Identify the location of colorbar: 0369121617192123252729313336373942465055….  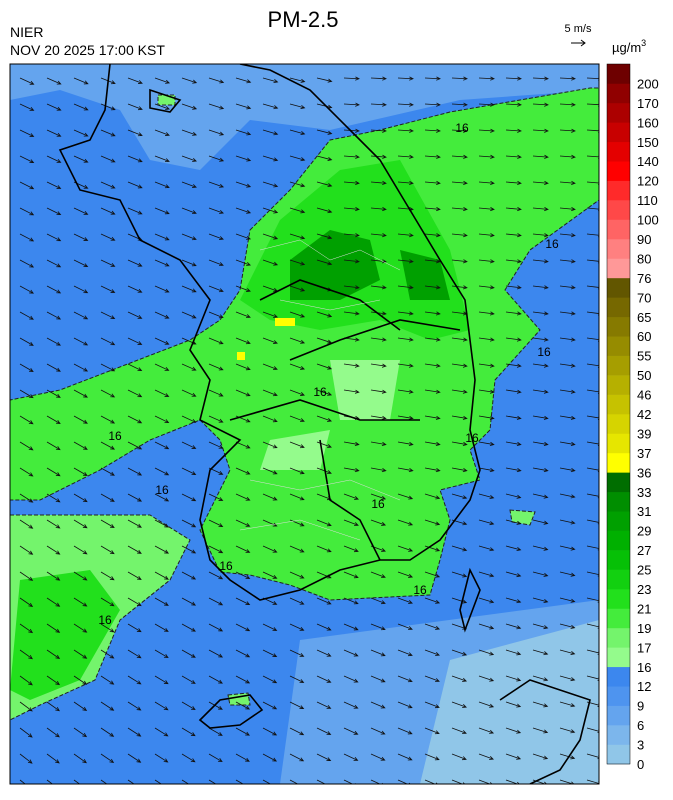
(632, 417).